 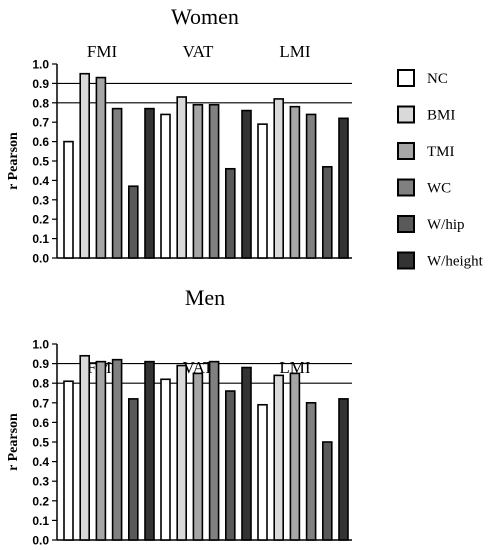 What do you see at coordinates (440, 169) in the screenshot?
I see `legend: NC BMI TMI WC W/hip W/height` at bounding box center [440, 169].